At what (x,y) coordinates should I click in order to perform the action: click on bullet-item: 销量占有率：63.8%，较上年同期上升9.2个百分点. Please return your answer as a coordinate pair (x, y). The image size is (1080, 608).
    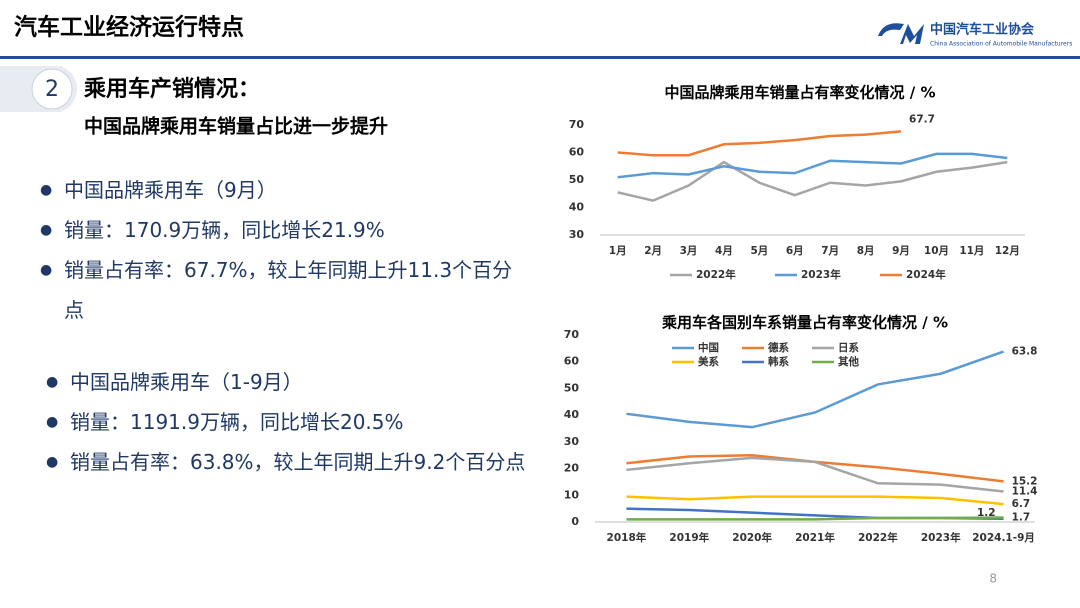
    Looking at the image, I should click on (291, 462).